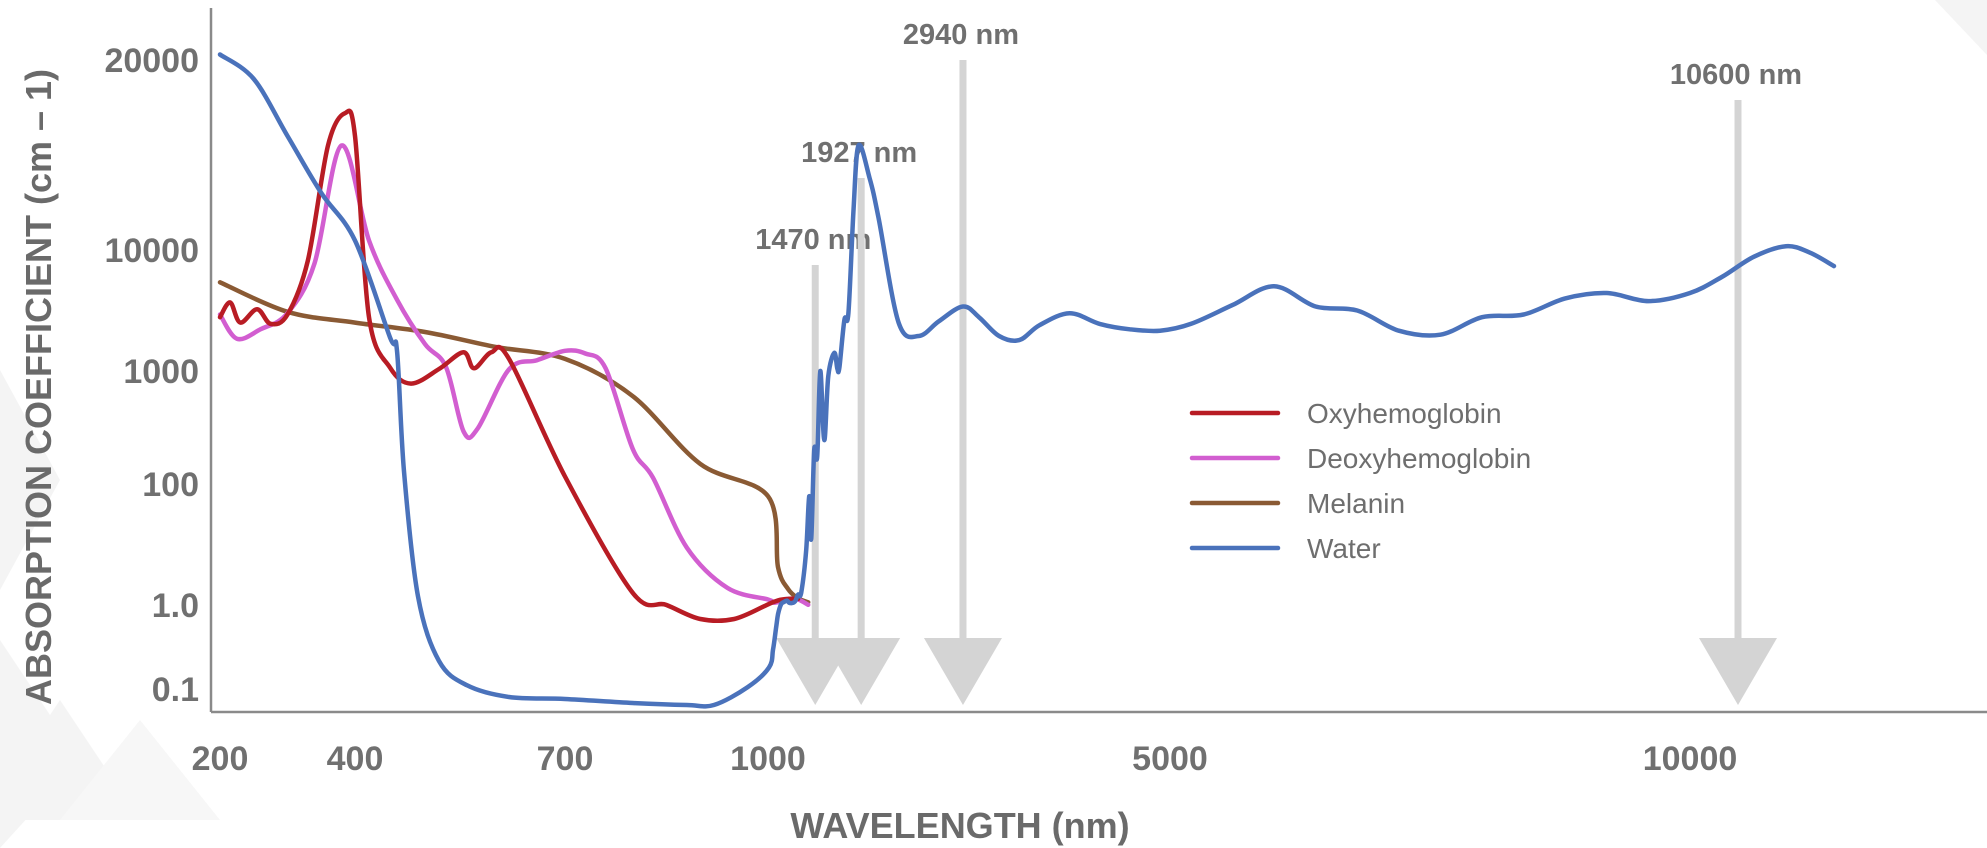  Describe the element at coordinates (151, 251) in the screenshot. I see `y-tick-label-10000: 10000` at that location.